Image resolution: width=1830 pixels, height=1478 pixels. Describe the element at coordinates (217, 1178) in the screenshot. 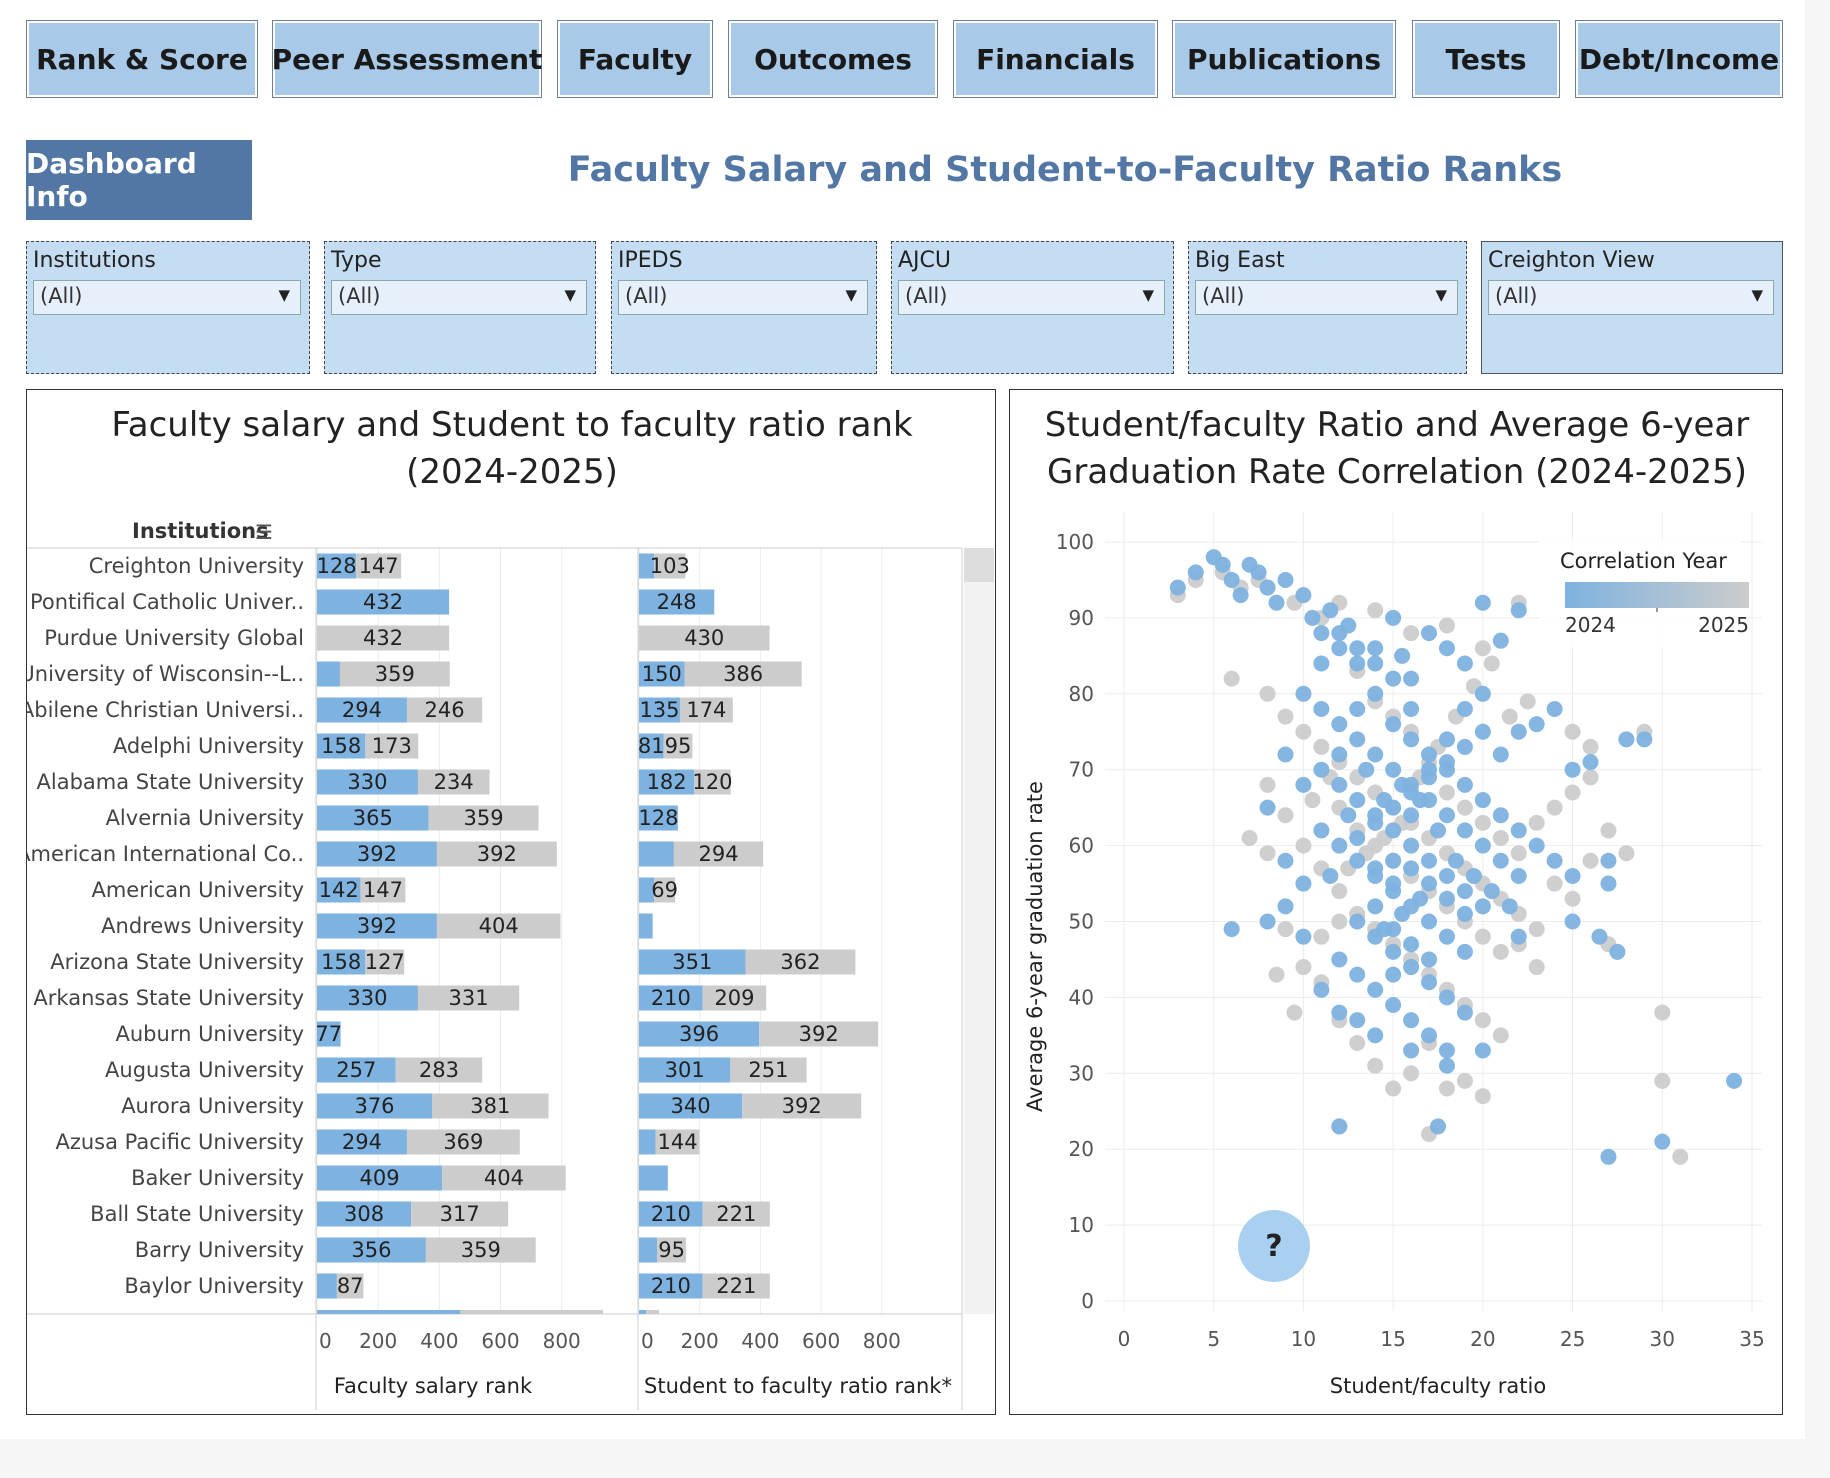

I see `row-label: Baker University` at that location.